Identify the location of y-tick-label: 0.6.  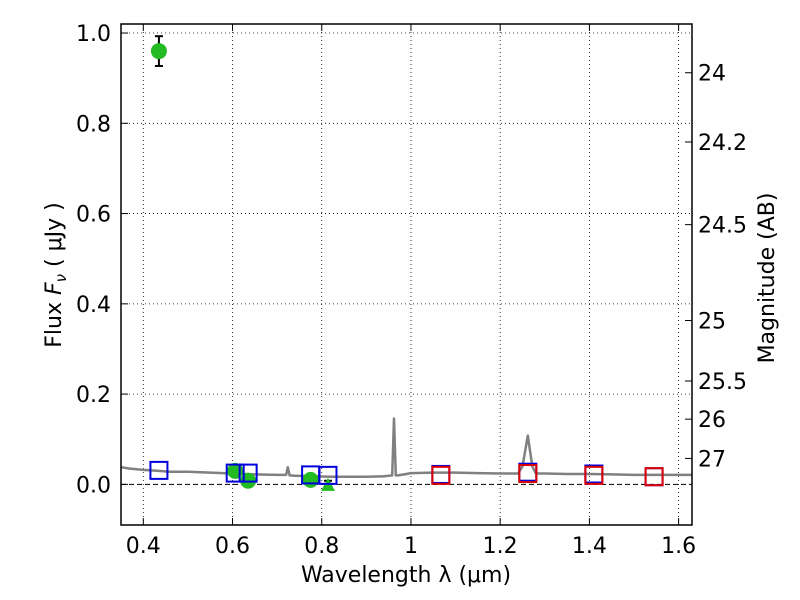
(93, 215).